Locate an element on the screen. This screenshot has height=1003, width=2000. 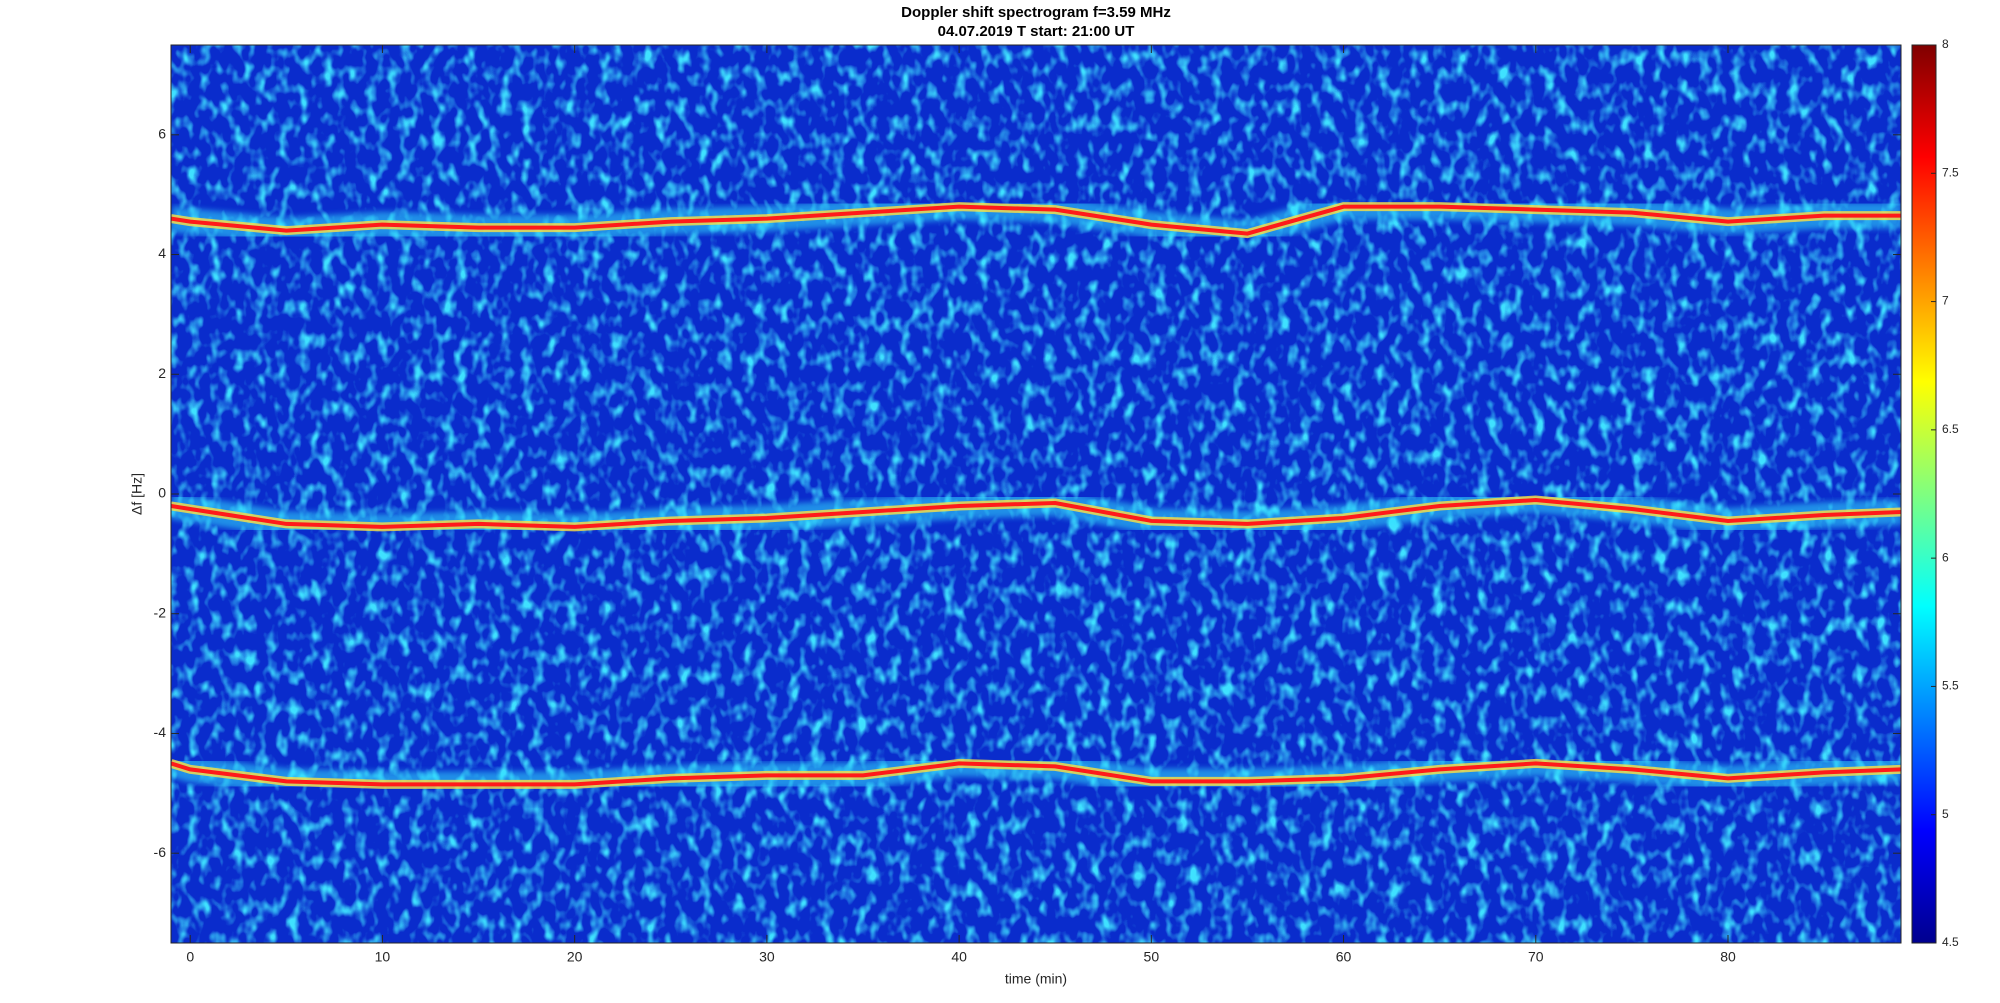
colorbar-tick-label: 8 is located at coordinates (1945, 44).